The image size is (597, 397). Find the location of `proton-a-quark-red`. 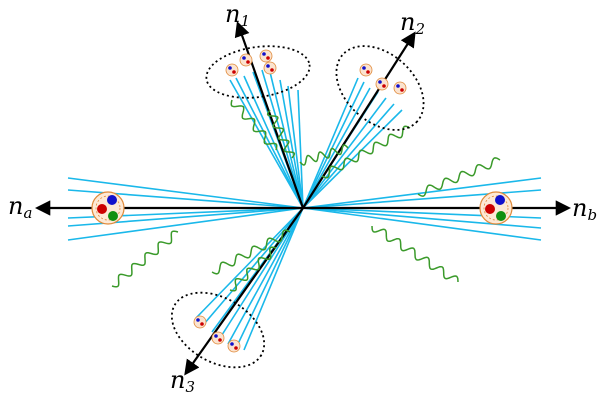

proton-a-quark-red is located at coordinates (102, 209).